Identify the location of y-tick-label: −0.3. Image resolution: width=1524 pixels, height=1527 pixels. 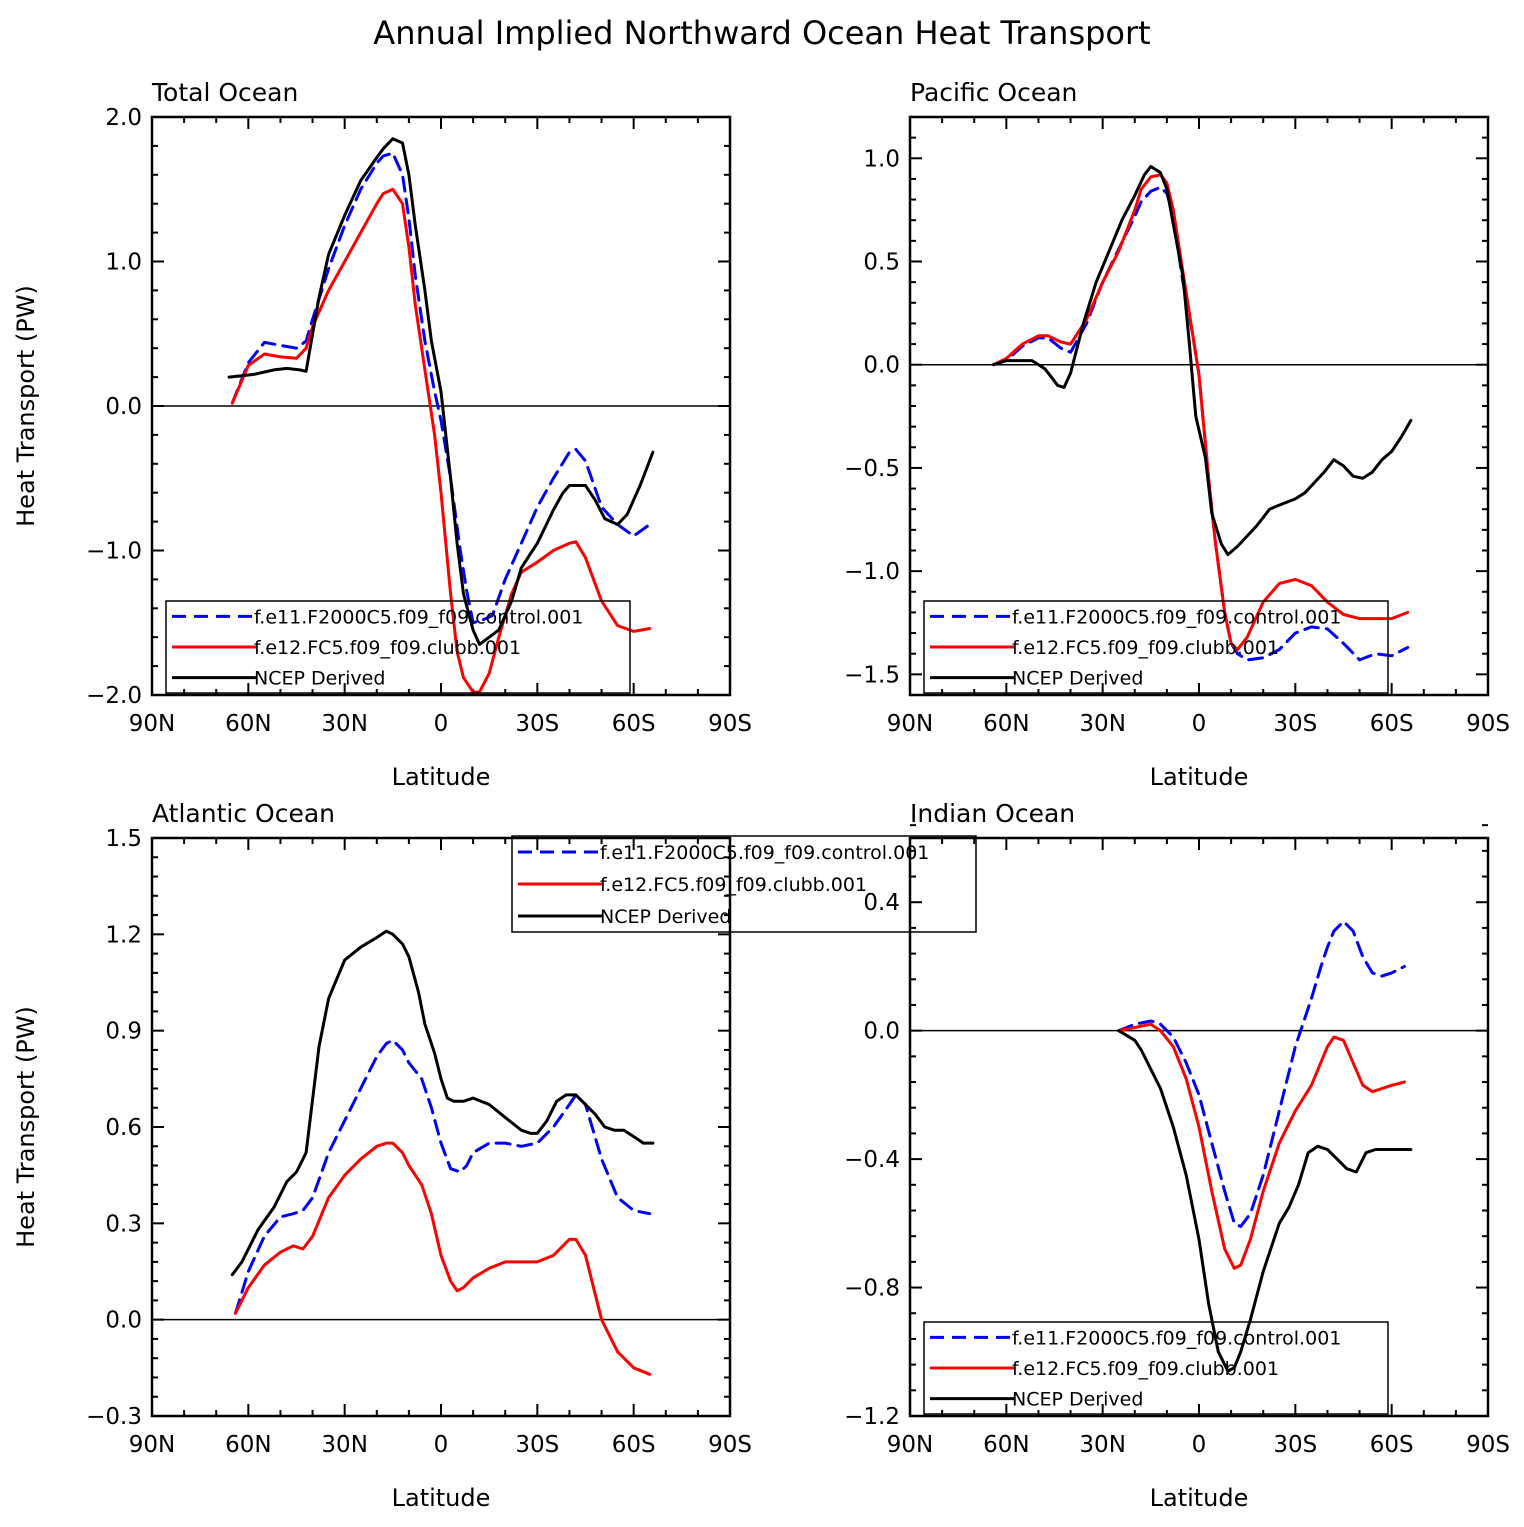
(114, 1417).